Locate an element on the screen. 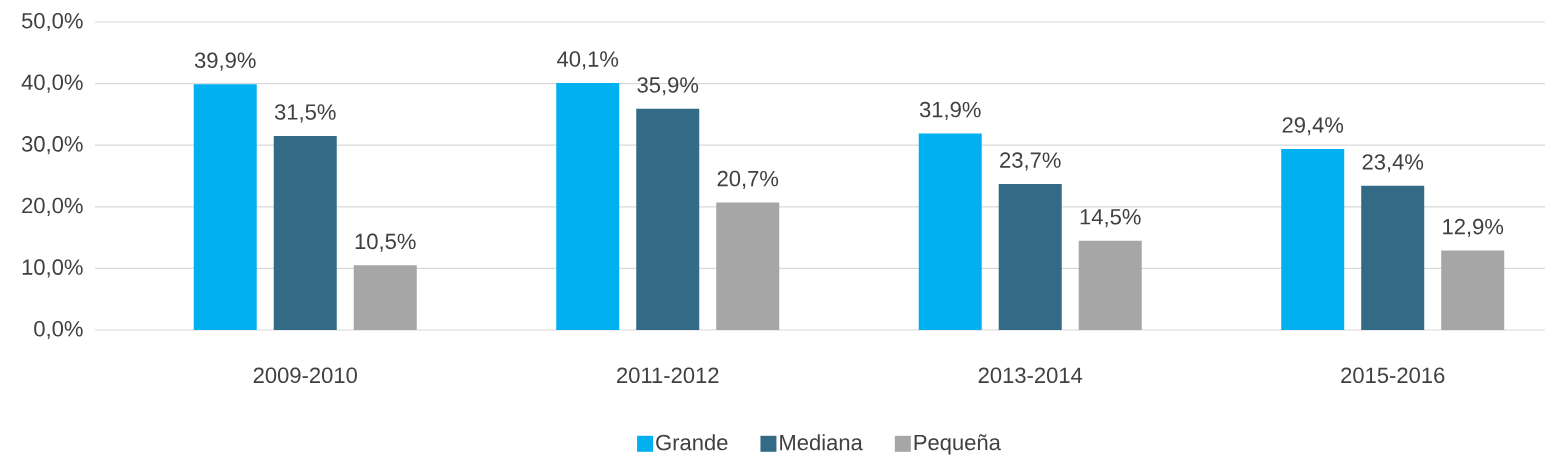  legend-label: Grande is located at coordinates (692, 442).